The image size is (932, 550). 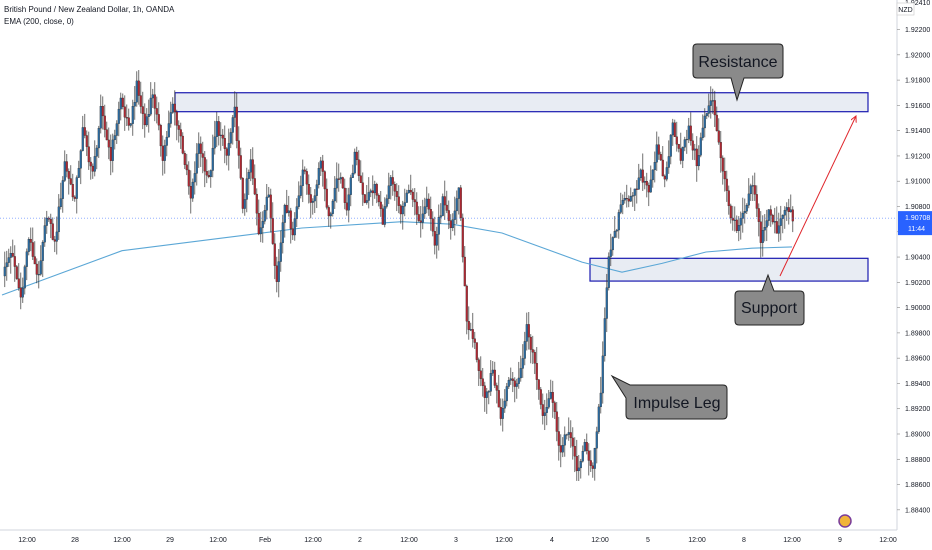 What do you see at coordinates (915, 223) in the screenshot?
I see `current-price-badge` at bounding box center [915, 223].